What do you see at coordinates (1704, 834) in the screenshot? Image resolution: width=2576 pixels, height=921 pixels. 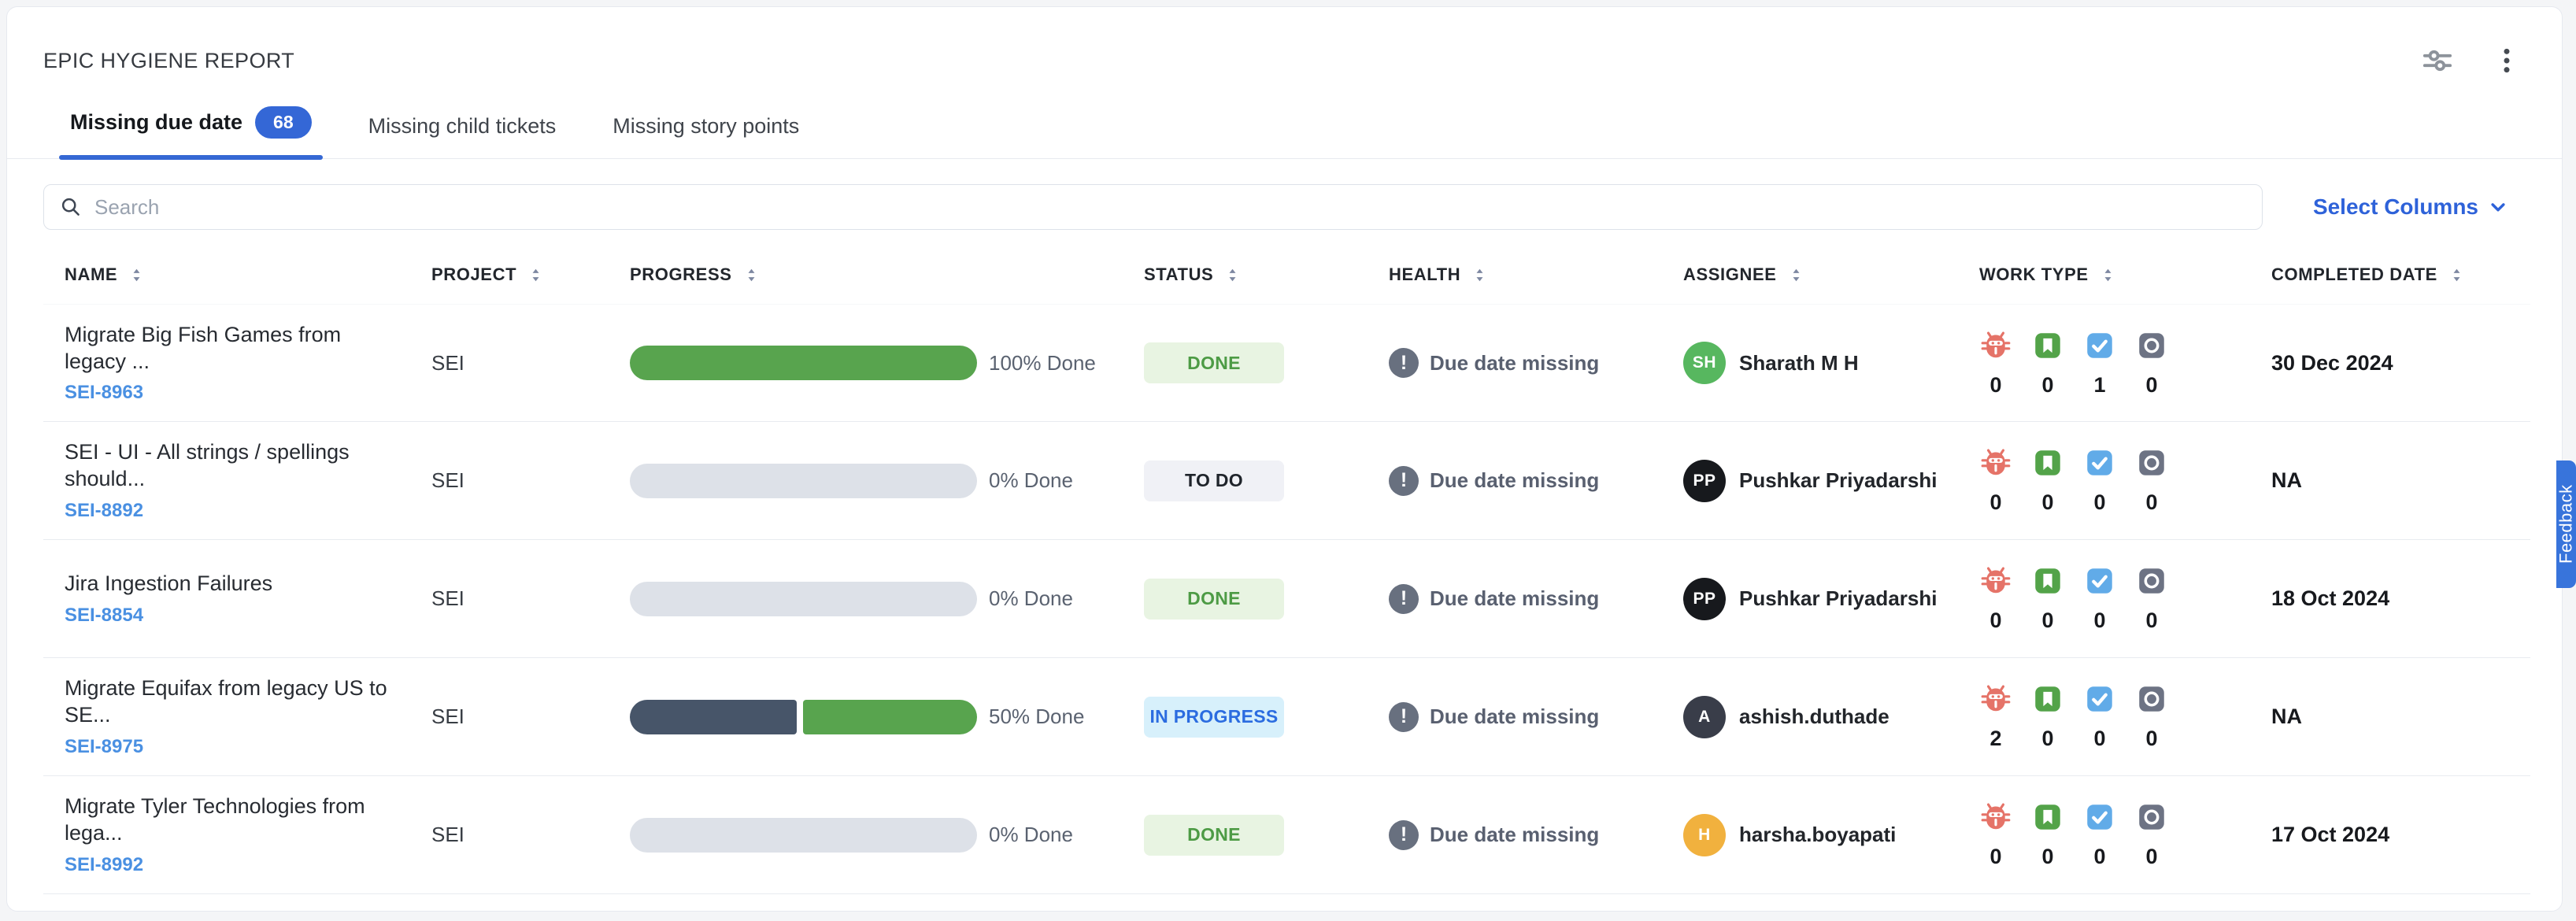 I see `avatar: H` at bounding box center [1704, 834].